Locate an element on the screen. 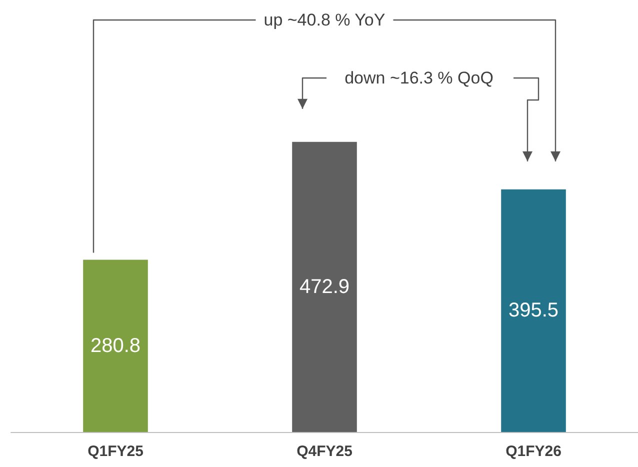 The height and width of the screenshot is (467, 638). x-tick-label: Q4FY25 is located at coordinates (324, 451).